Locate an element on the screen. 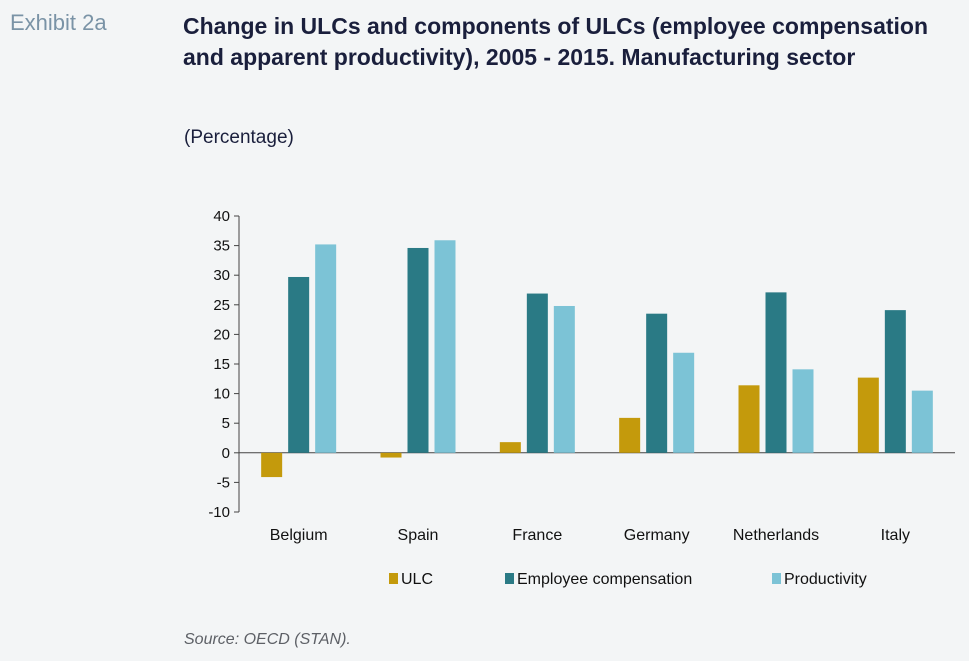 This screenshot has height=661, width=969. legend: ULC Employee compensation Productivity is located at coordinates (628, 579).